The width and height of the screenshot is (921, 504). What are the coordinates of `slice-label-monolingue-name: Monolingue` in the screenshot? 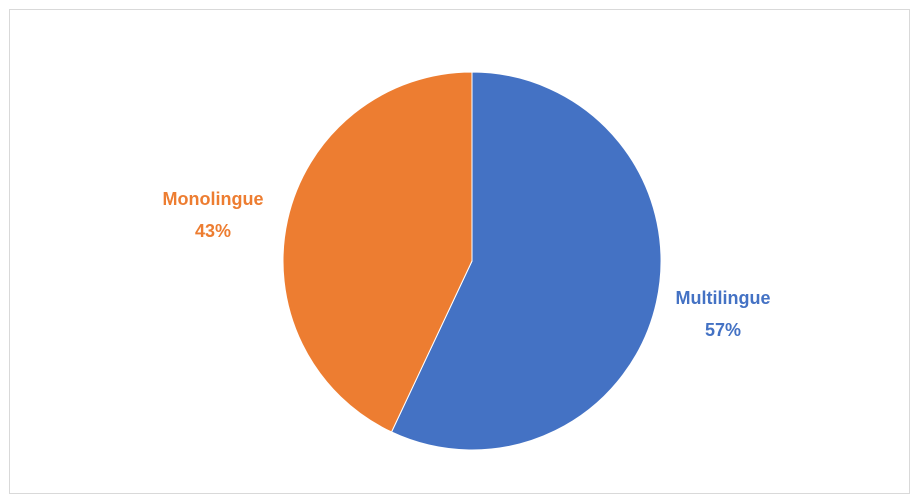 It's located at (213, 199).